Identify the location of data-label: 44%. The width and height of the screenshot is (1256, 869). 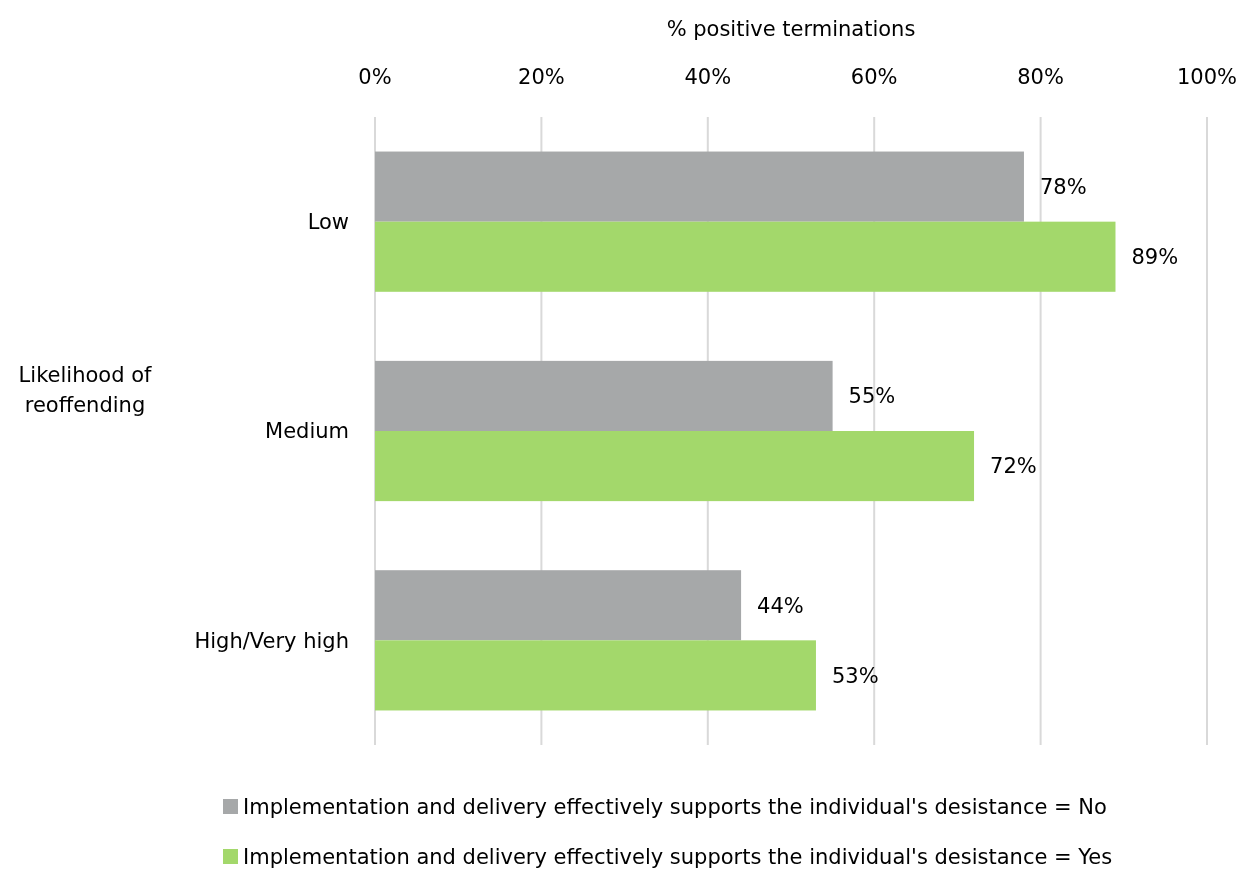
(780, 605).